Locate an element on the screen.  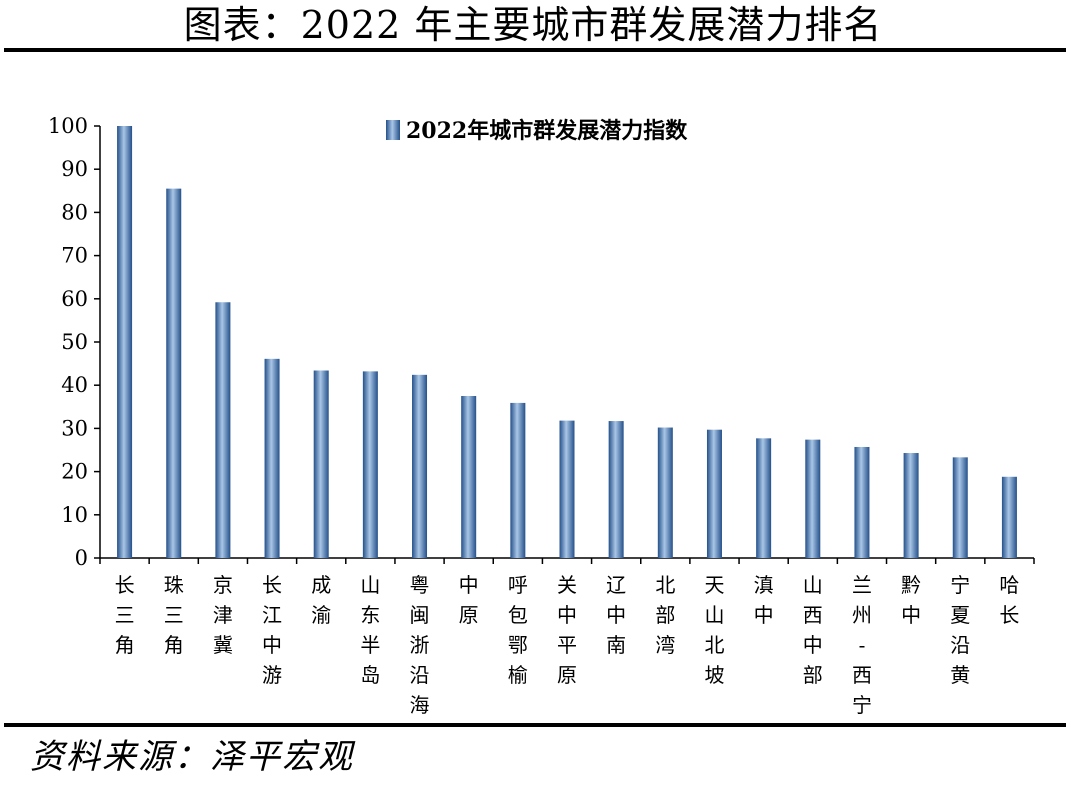
x-tick-label: 兰州-西宁 is located at coordinates (862, 645).